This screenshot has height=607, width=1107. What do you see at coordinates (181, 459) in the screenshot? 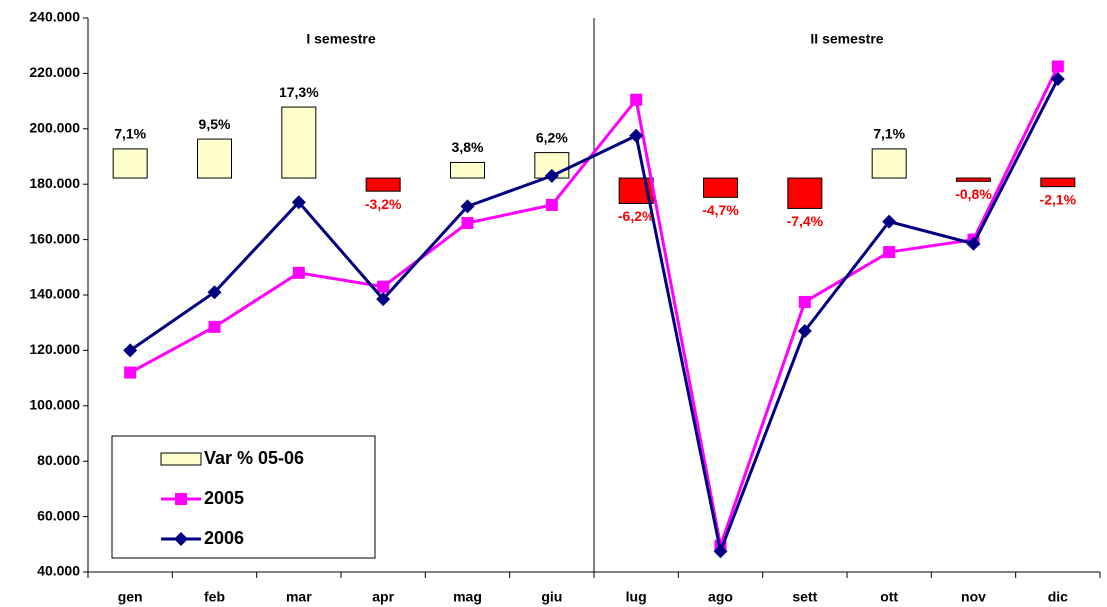
I see `legend-swatch` at bounding box center [181, 459].